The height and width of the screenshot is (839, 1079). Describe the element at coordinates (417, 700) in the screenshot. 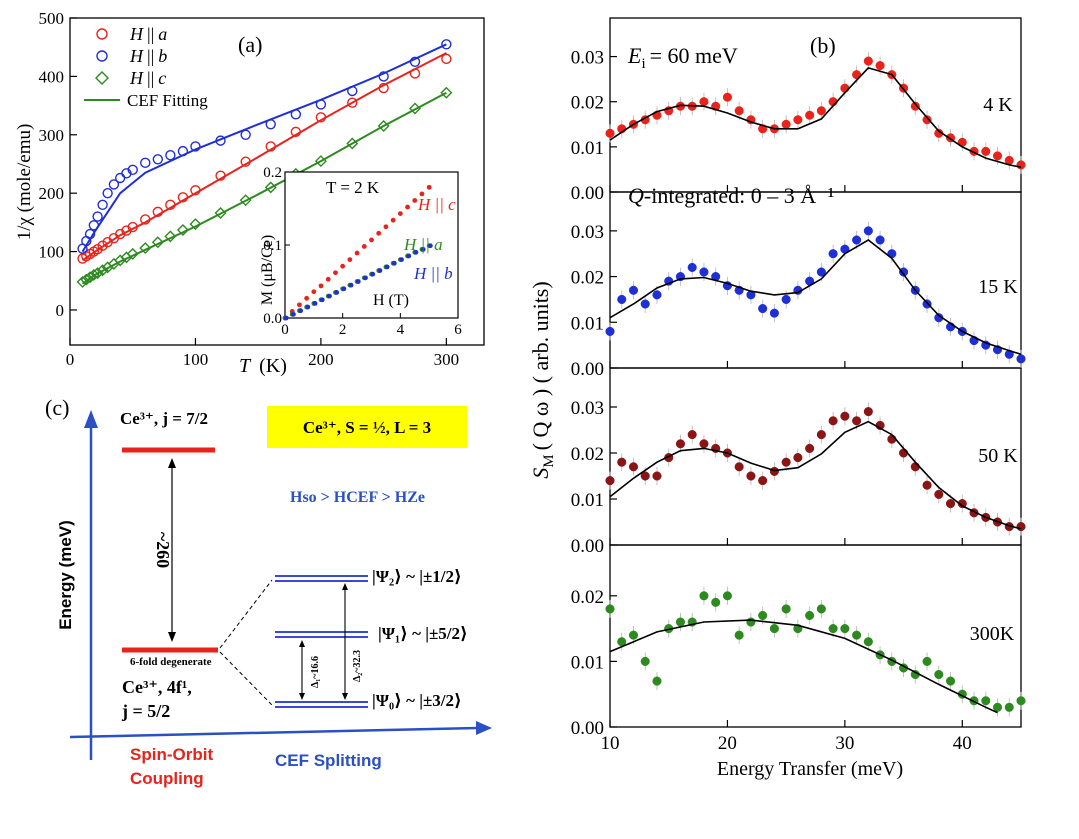

I see `psi0-label: |Ψ₀⟩ ~ |±3/2⟩` at that location.